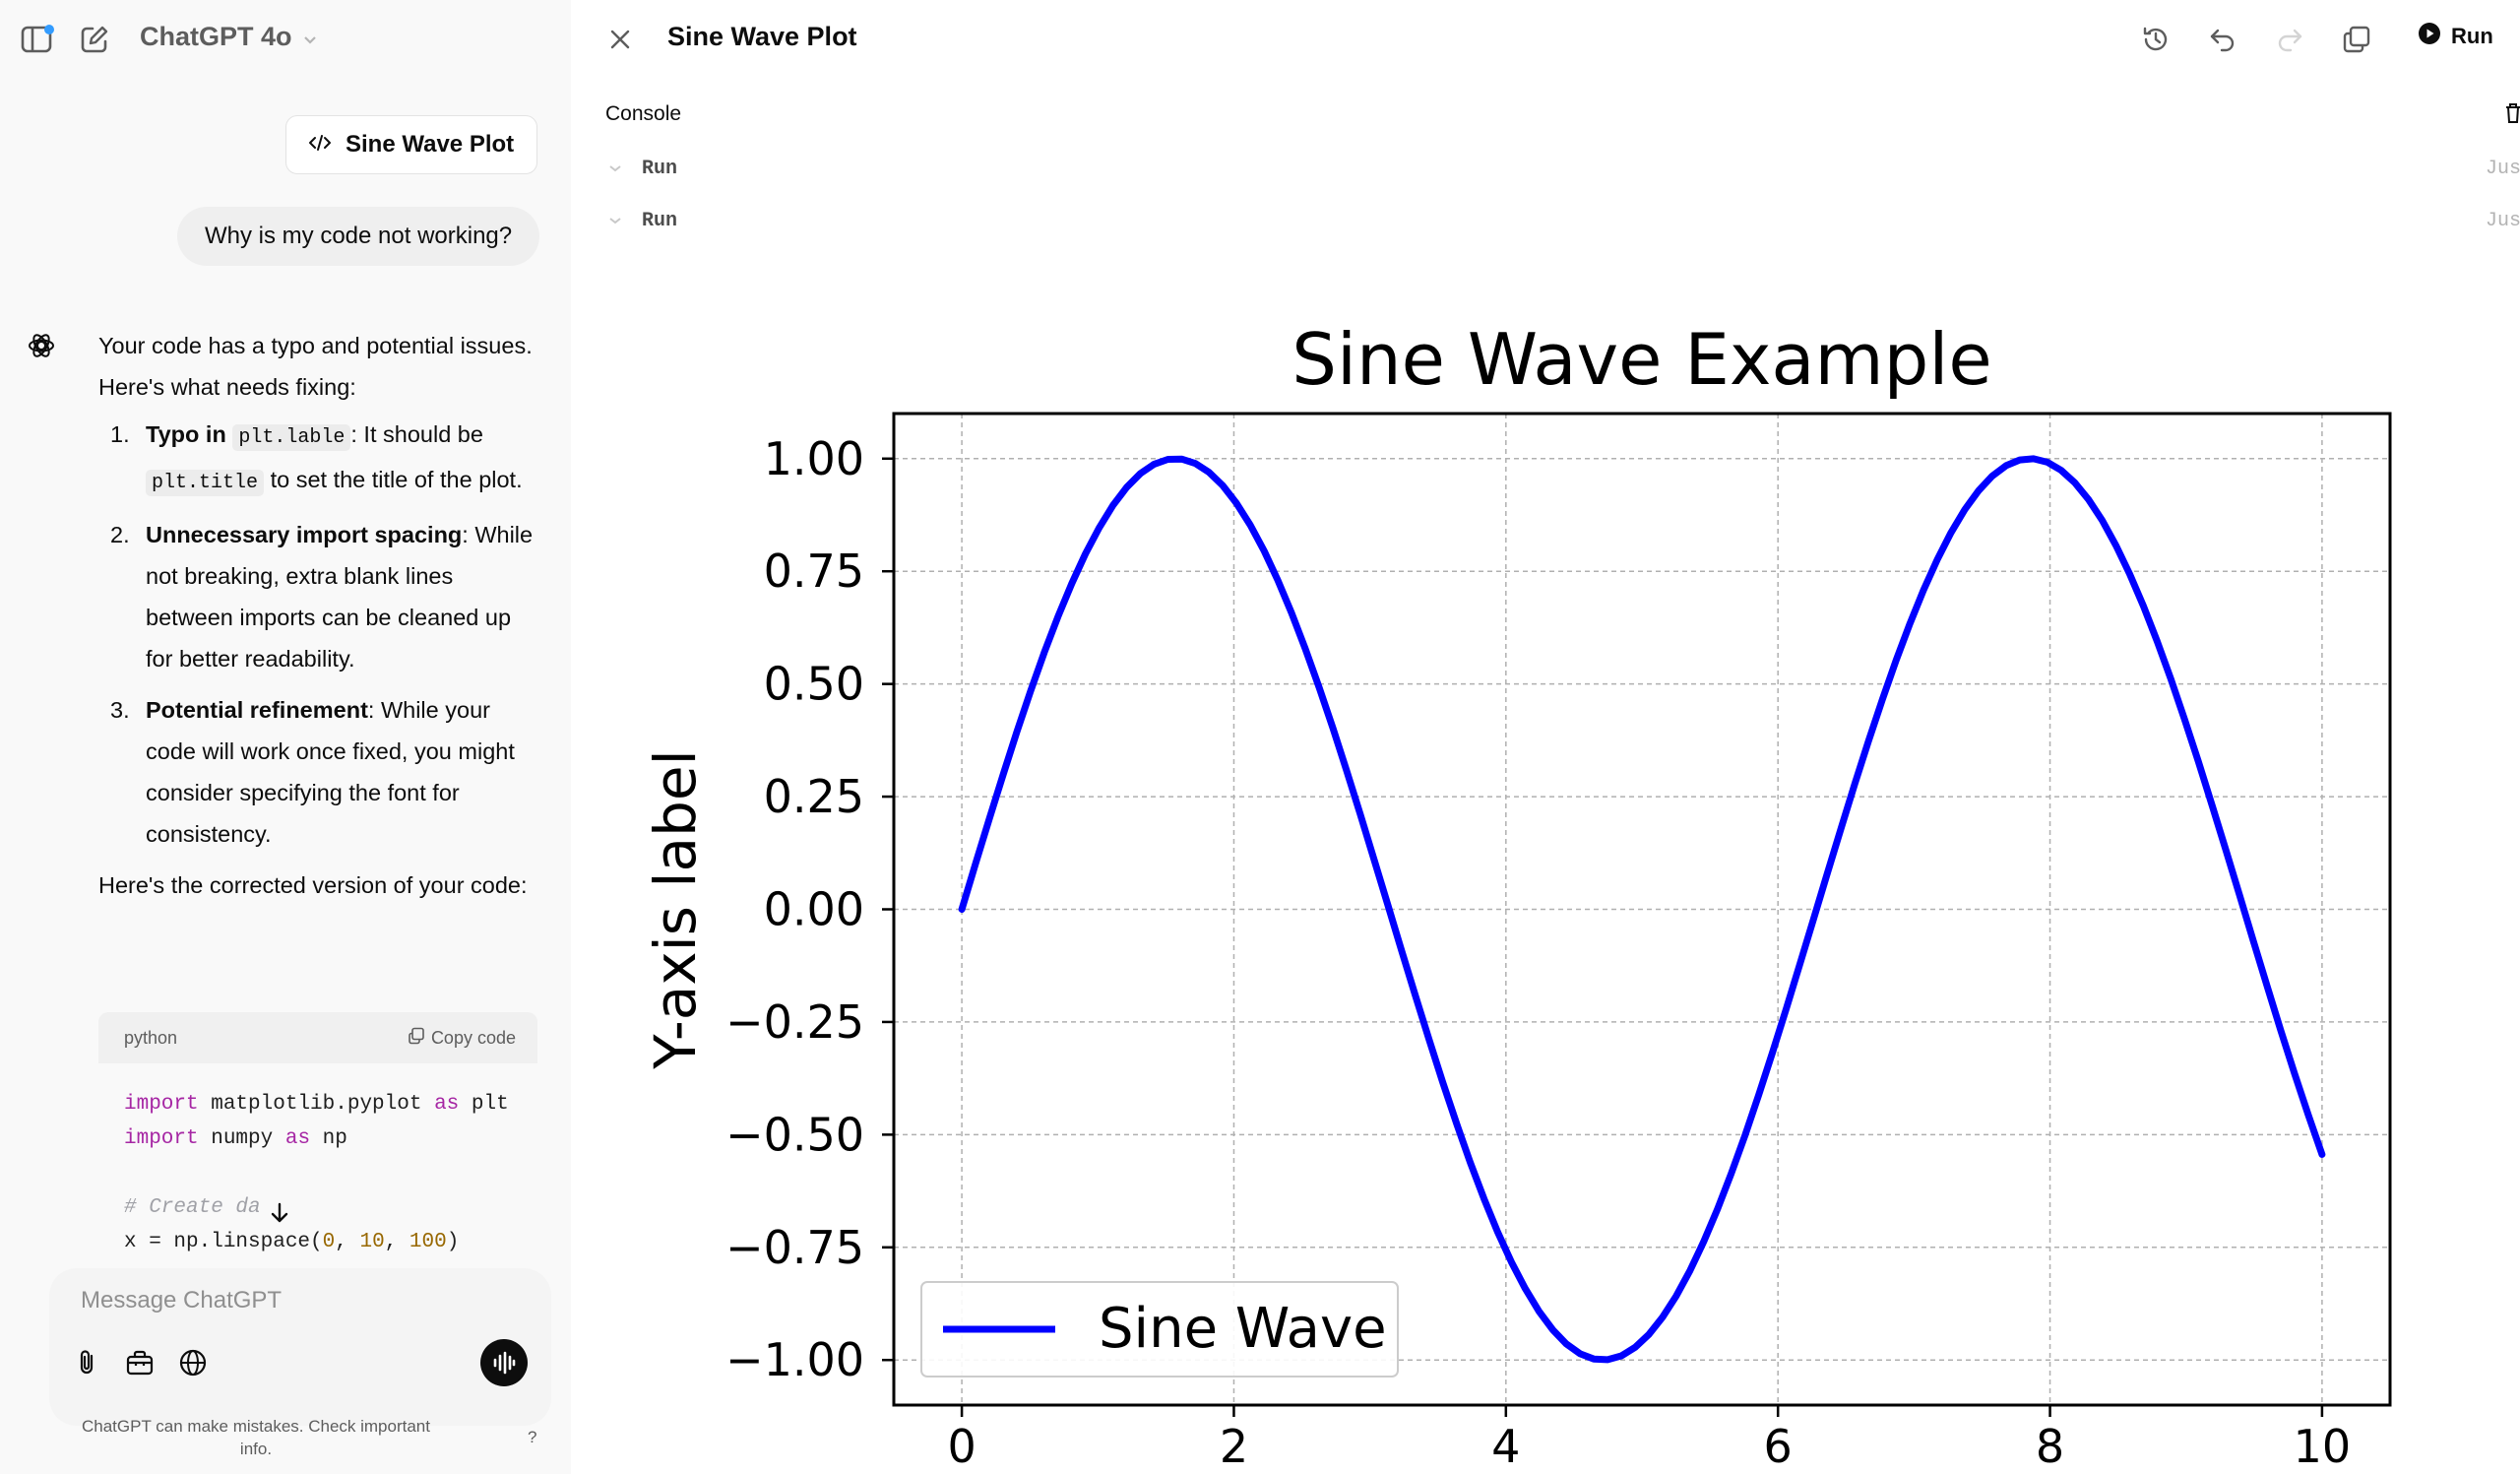 The image size is (2520, 1474). Describe the element at coordinates (396, 480) in the screenshot. I see `item-text: to set the title of the plot.` at that location.